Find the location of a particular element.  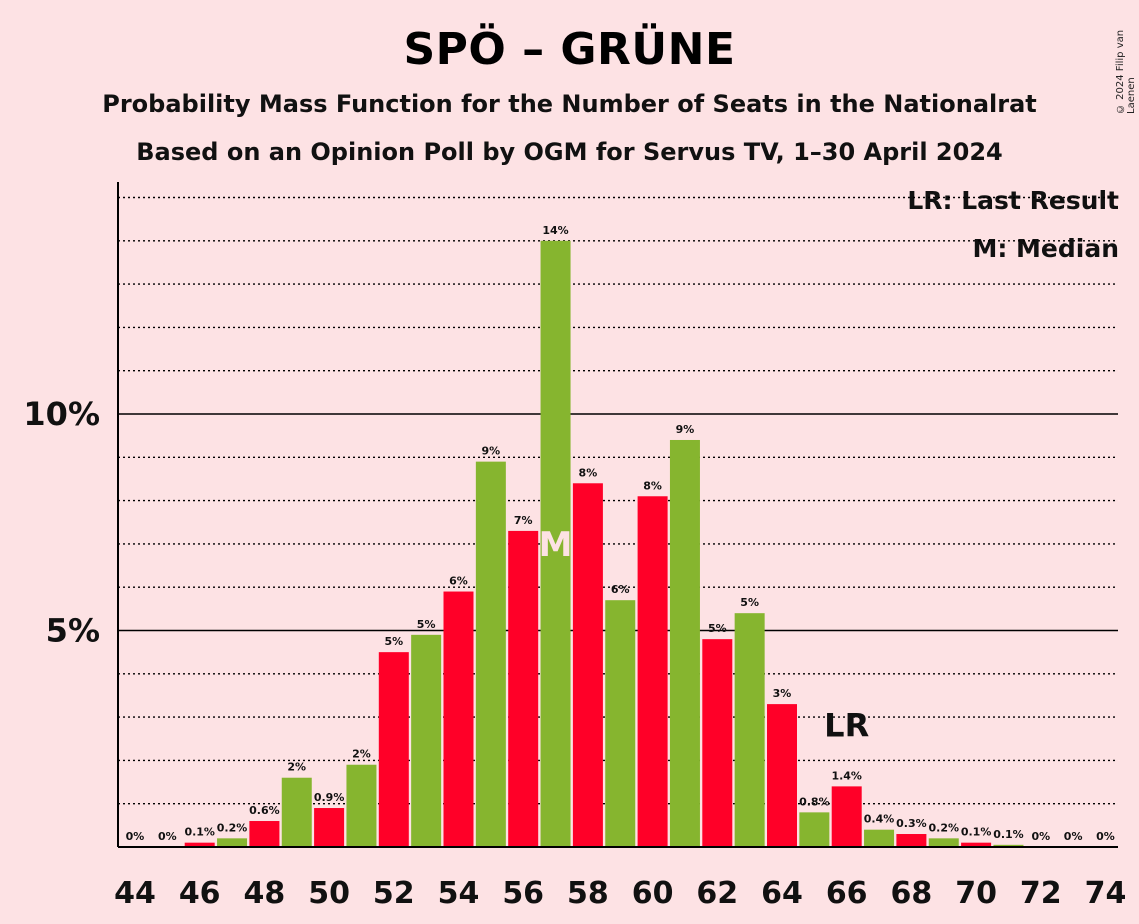

median-marker: M is located at coordinates (556, 545).